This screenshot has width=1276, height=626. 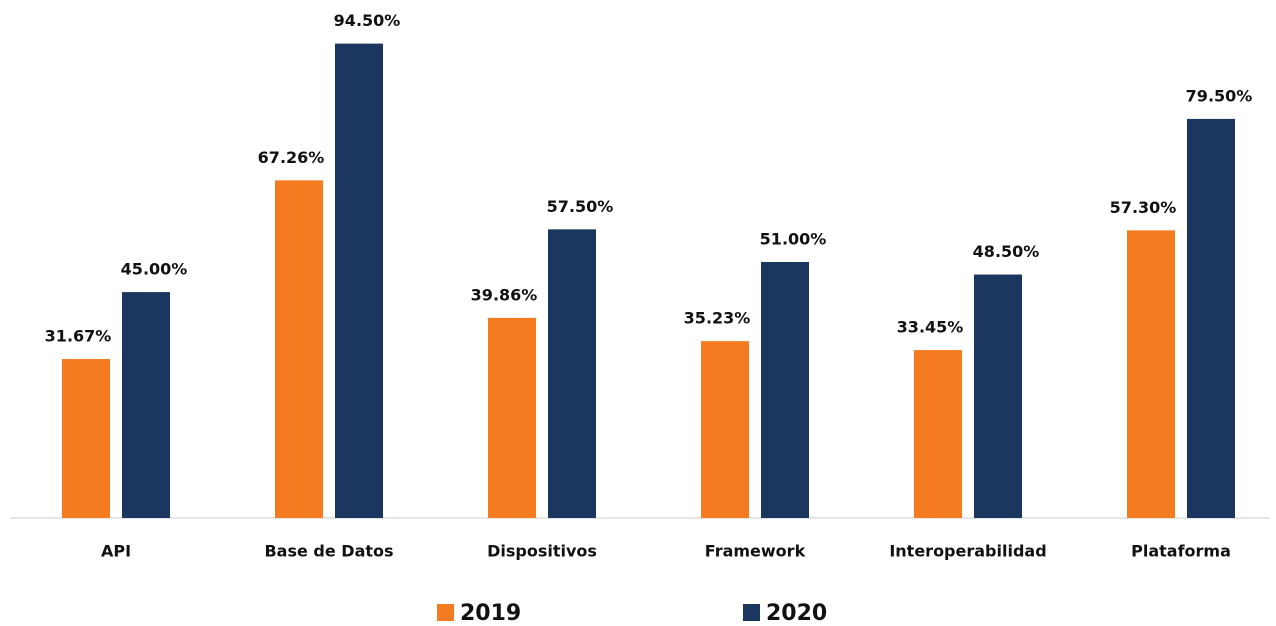 I want to click on x-tick-label: Interoperabilidad, so click(x=967, y=551).